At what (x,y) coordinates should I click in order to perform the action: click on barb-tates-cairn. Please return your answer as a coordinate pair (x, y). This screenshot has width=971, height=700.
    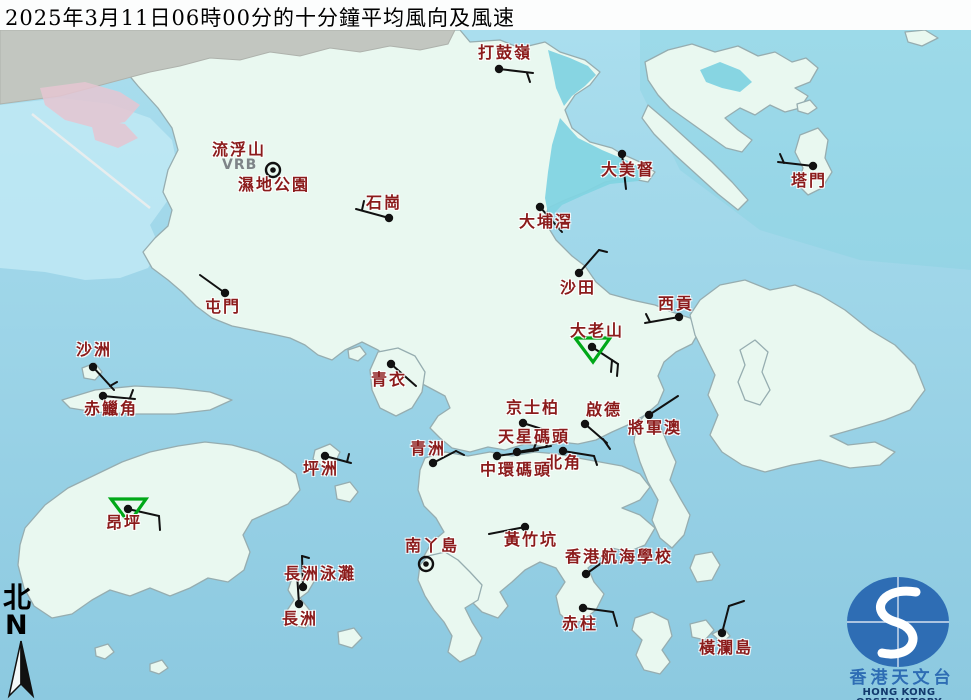
    Looking at the image, I should click on (603, 359).